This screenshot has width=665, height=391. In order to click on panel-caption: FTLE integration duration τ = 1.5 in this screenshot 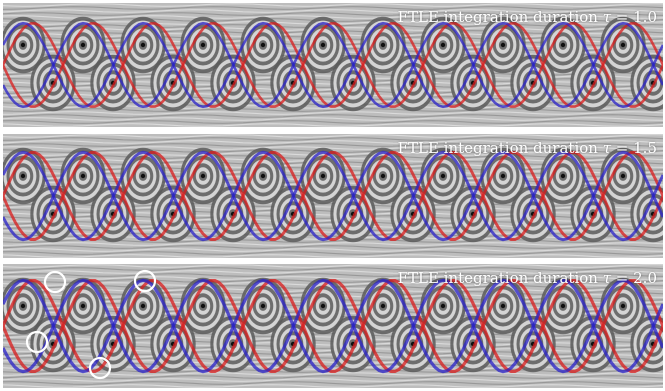, I will do `click(527, 148)`.